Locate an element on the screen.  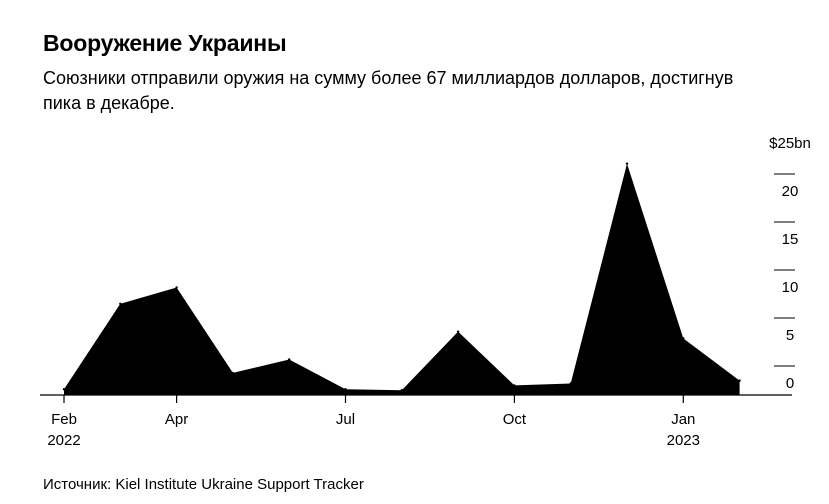
x-tick-year-label: 2023 is located at coordinates (683, 440).